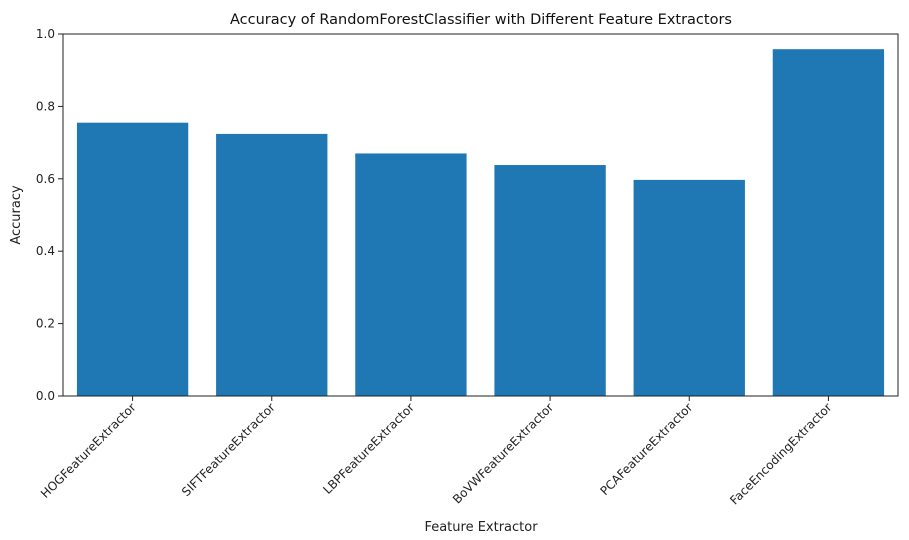  I want to click on y-tick-label: 0.6, so click(45, 179).